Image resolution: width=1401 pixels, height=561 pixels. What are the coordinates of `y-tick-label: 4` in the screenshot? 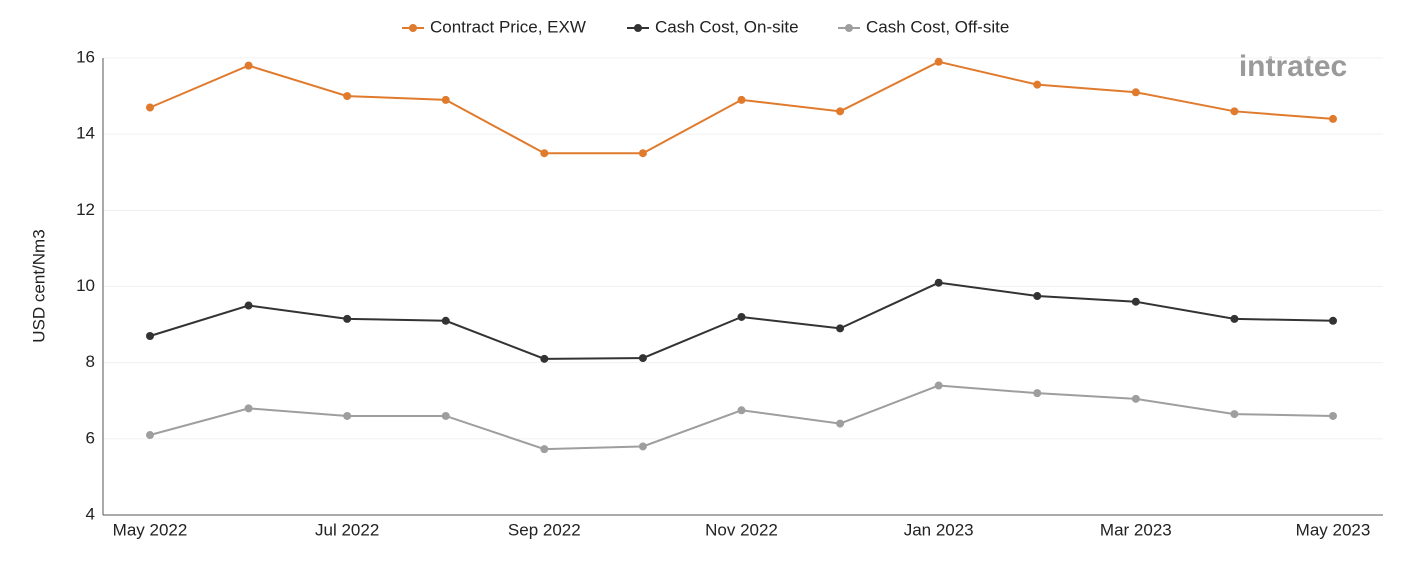 It's located at (90, 513).